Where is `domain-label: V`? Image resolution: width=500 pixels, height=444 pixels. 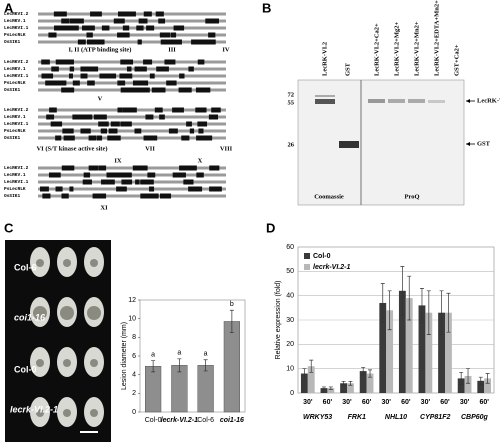
domain-label: V is located at coordinates (100, 98).